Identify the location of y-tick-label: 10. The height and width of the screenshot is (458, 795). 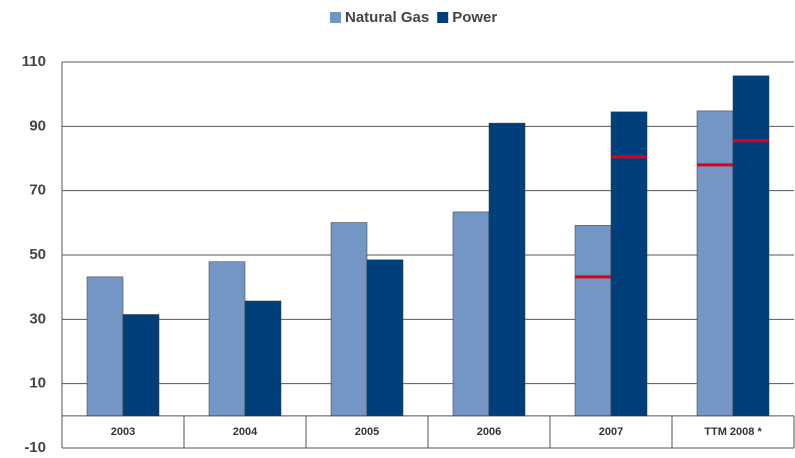
(37, 383).